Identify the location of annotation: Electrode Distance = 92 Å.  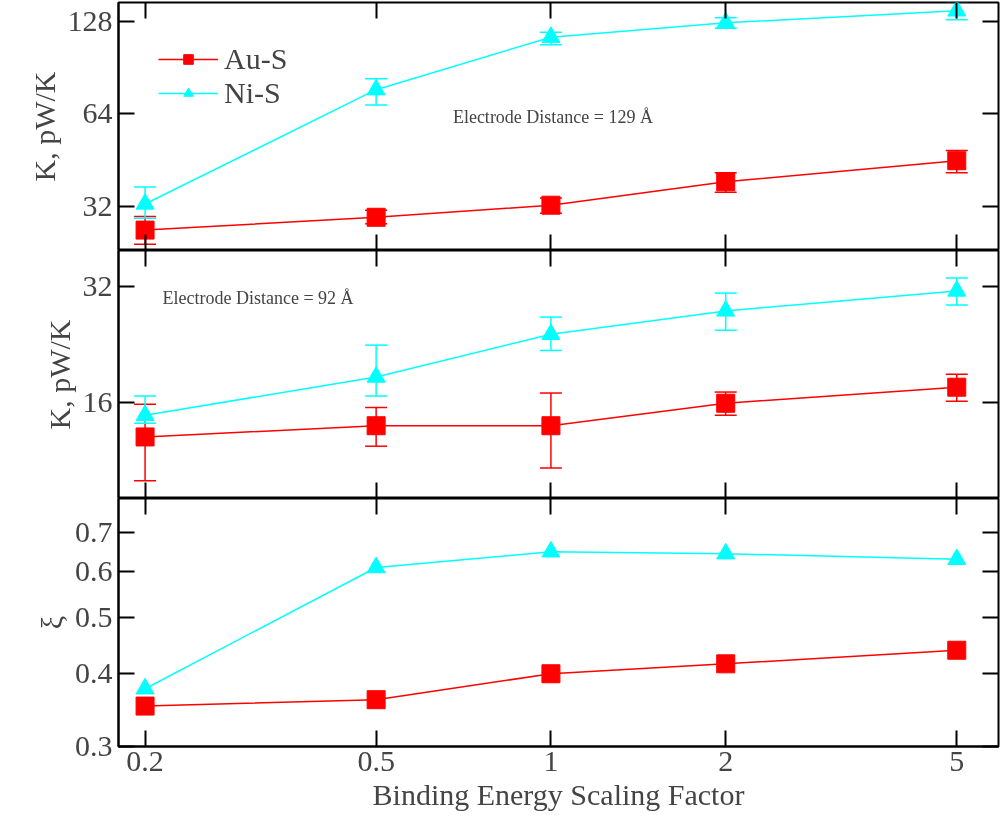
(258, 297).